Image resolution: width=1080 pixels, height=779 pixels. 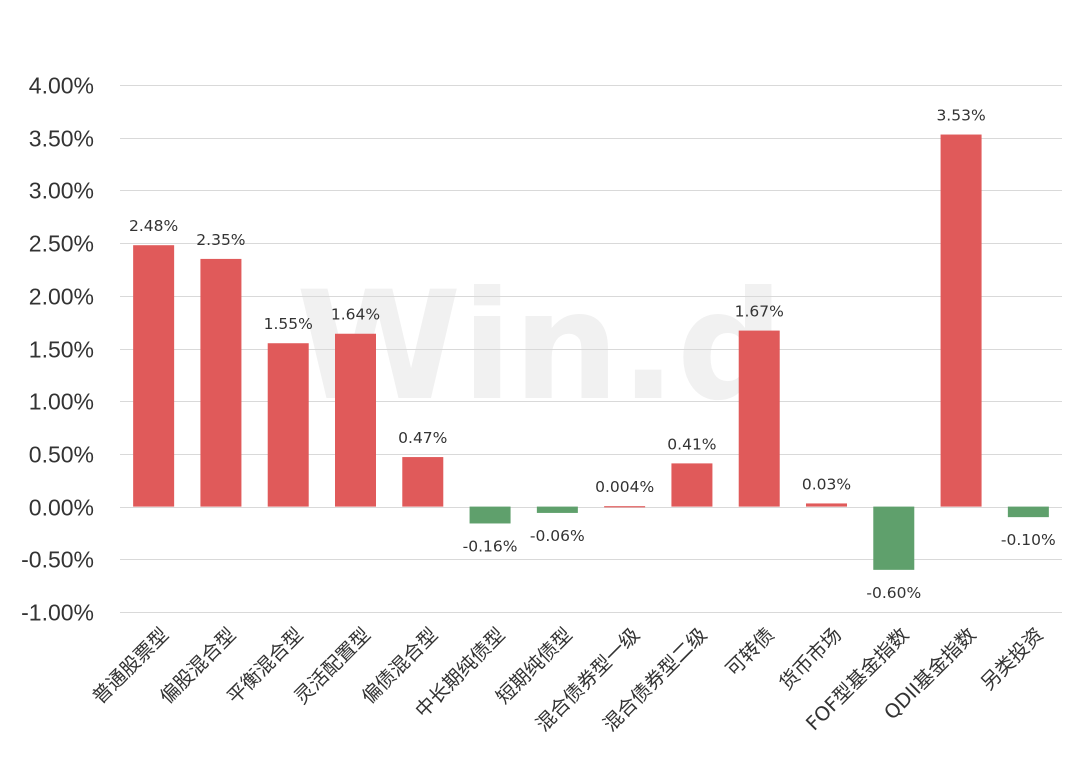 I want to click on y-tick-label: 2.00%, so click(x=61, y=297).